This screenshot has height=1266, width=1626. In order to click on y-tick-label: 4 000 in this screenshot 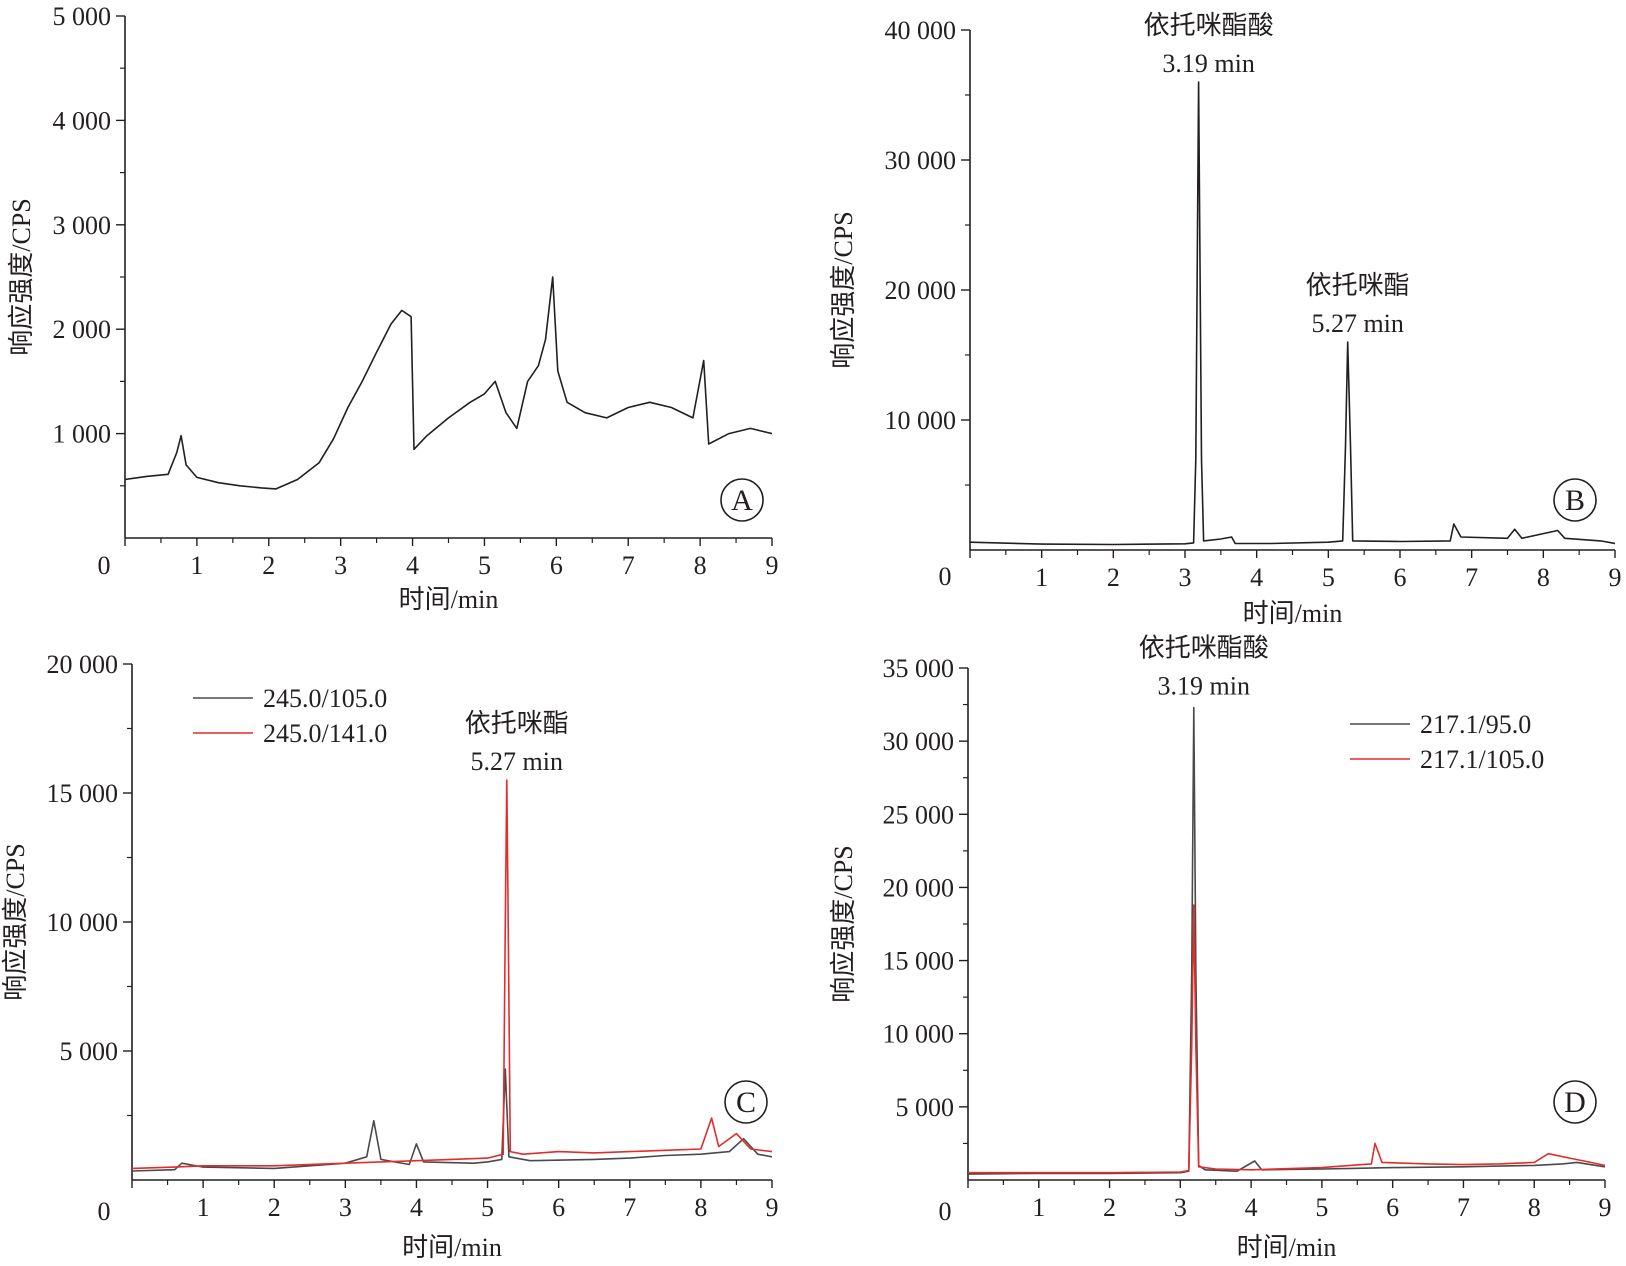, I will do `click(82, 120)`.